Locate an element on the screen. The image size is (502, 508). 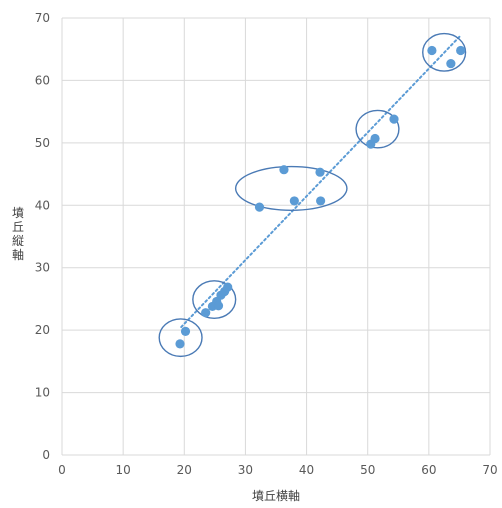
x-tick-label: 20 is located at coordinates (184, 470).